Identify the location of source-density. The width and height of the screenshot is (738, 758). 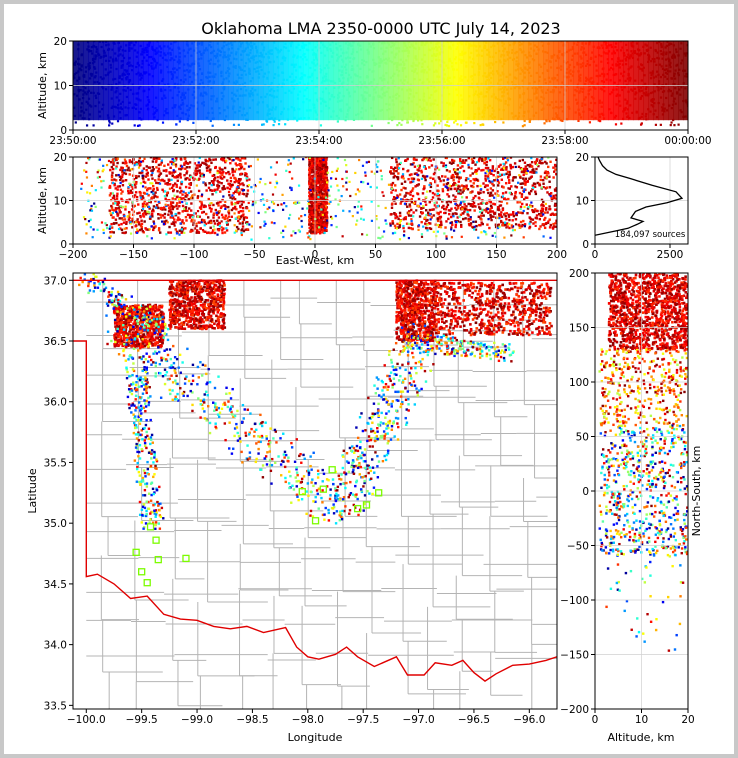
(556, 81).